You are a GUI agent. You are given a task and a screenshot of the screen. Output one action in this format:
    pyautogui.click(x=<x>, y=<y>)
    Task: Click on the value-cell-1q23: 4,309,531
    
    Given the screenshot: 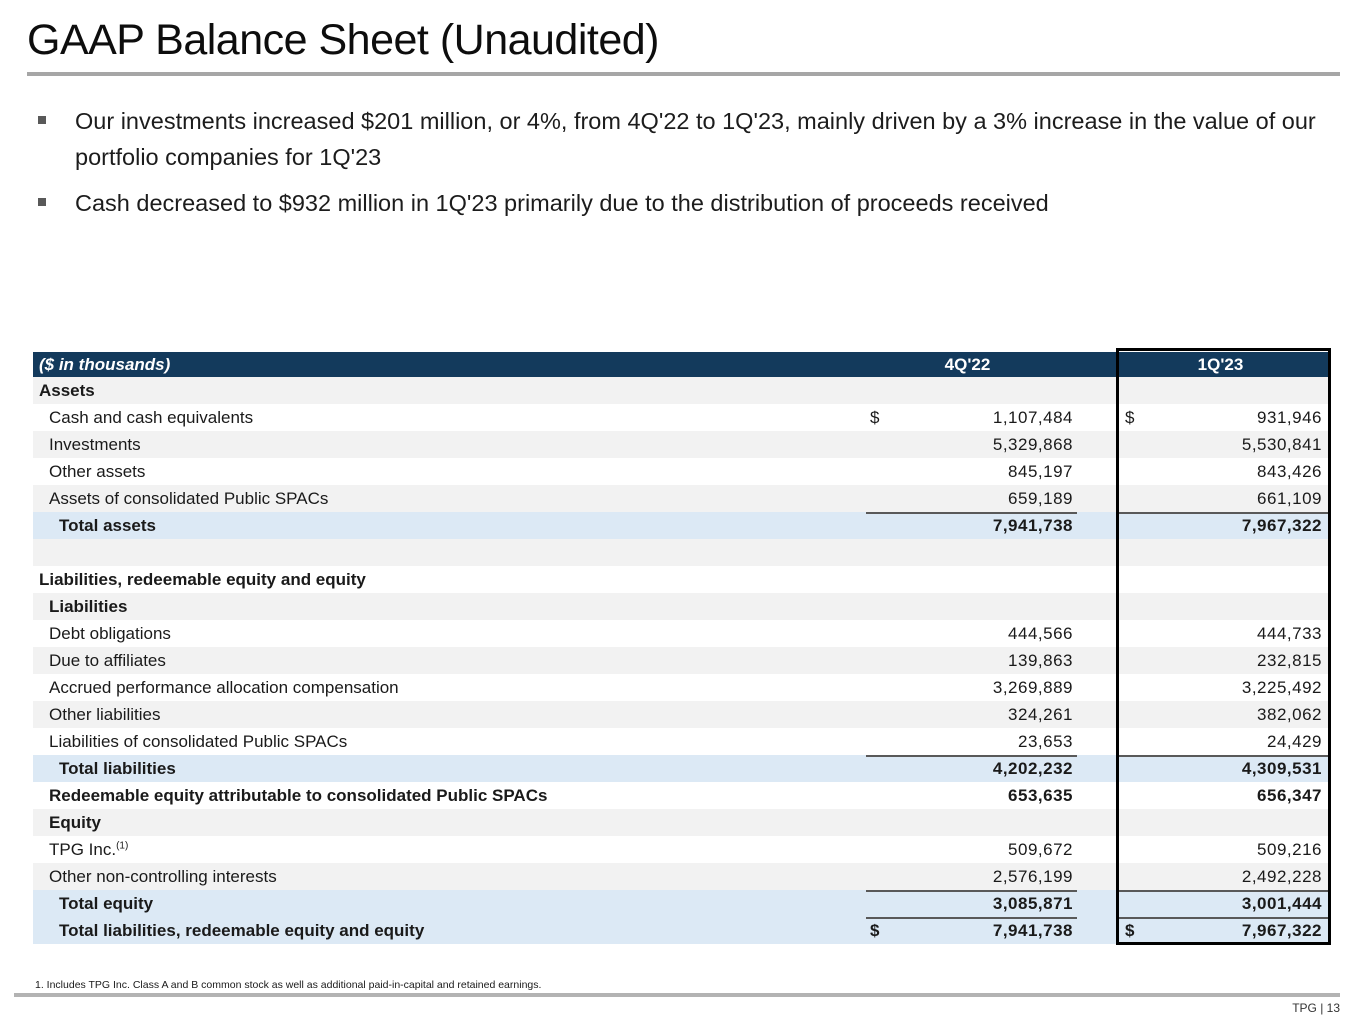 What is the action you would take?
    pyautogui.click(x=1223, y=768)
    